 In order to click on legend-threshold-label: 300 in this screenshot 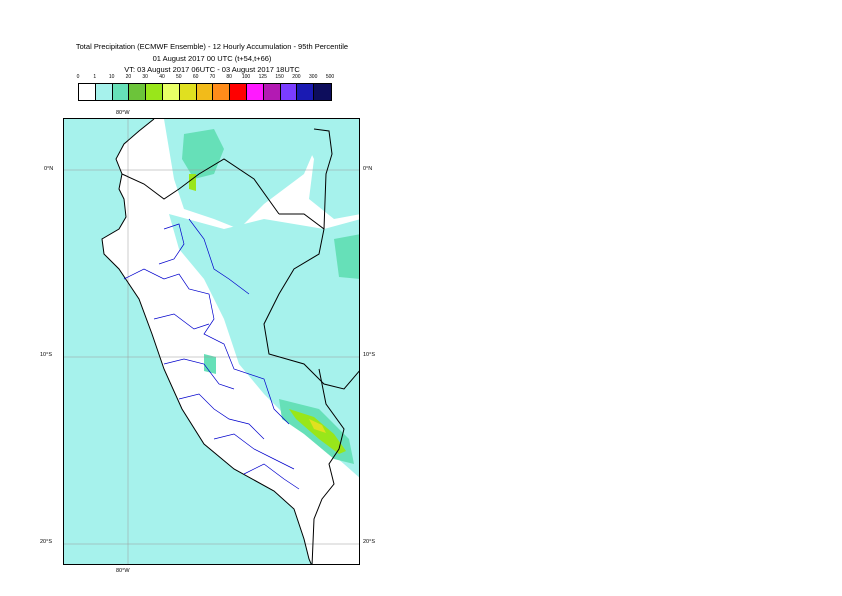, I will do `click(313, 77)`.